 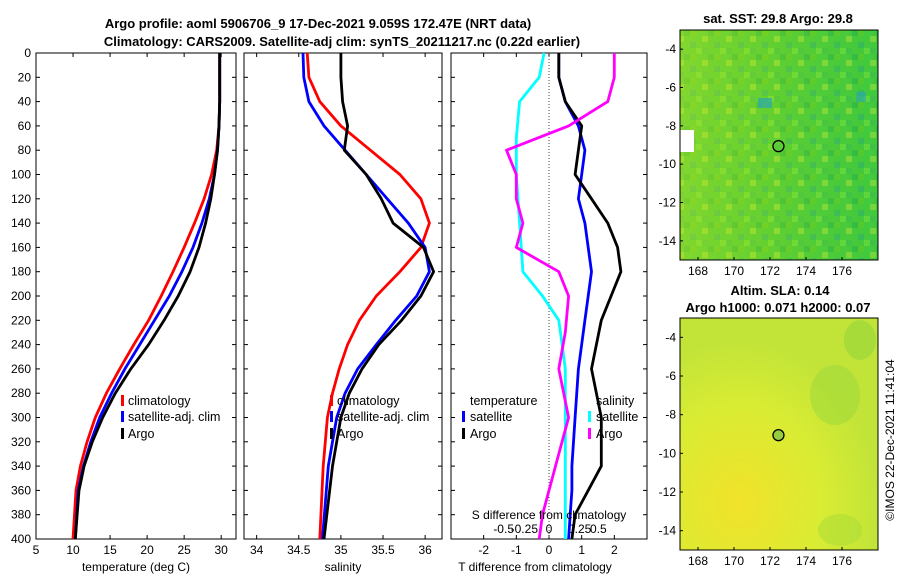 I want to click on temperature-profiles, so click(x=146, y=296).